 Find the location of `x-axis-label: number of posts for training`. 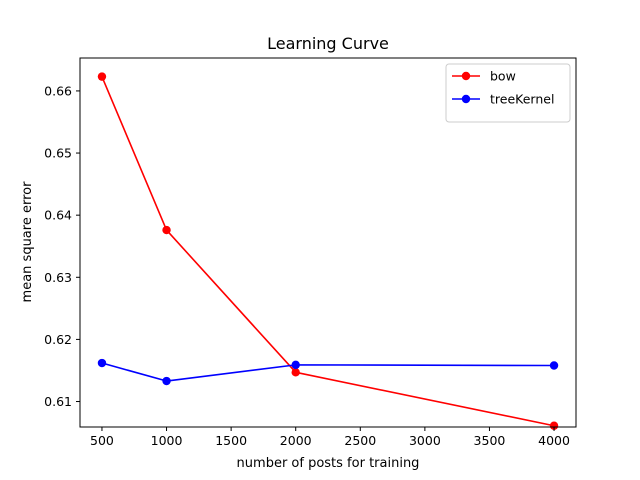

x-axis-label: number of posts for training is located at coordinates (328, 463).